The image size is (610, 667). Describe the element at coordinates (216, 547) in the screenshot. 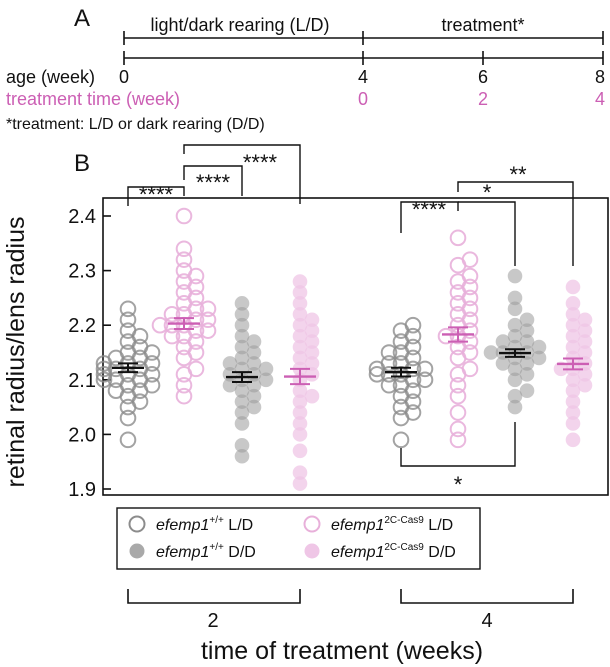

I see `legend-genotype: +/+` at that location.